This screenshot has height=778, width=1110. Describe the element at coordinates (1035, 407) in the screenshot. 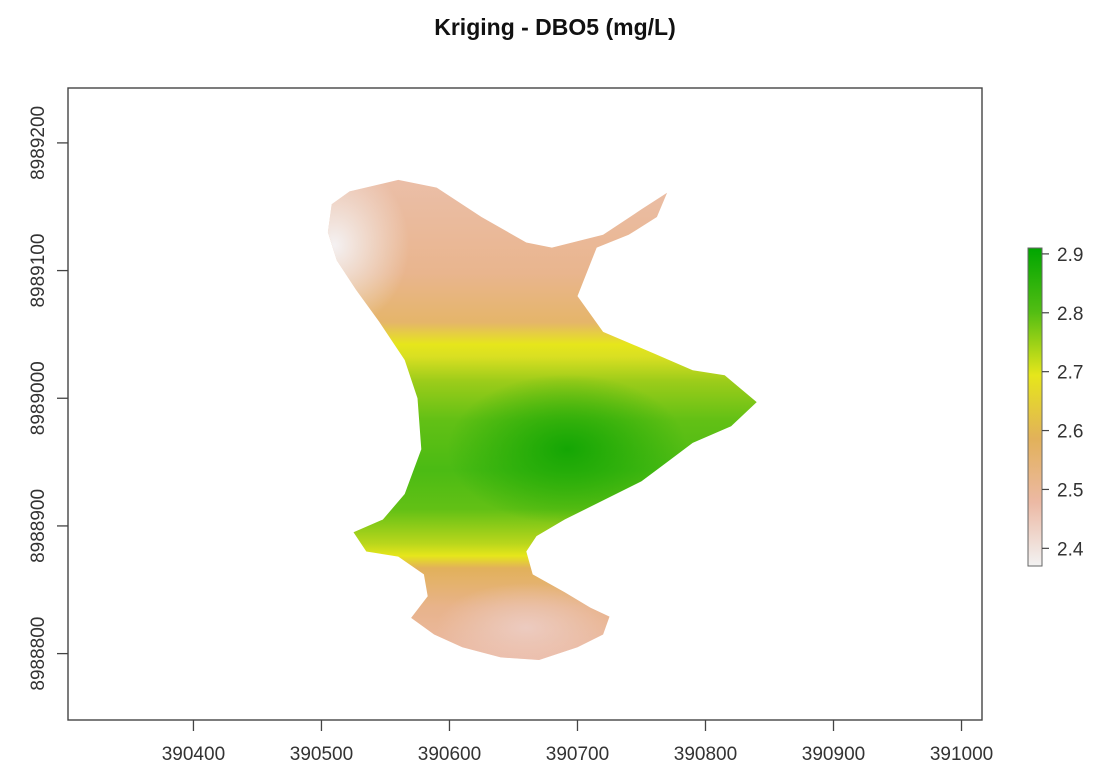

I see `legend-colorbar` at that location.